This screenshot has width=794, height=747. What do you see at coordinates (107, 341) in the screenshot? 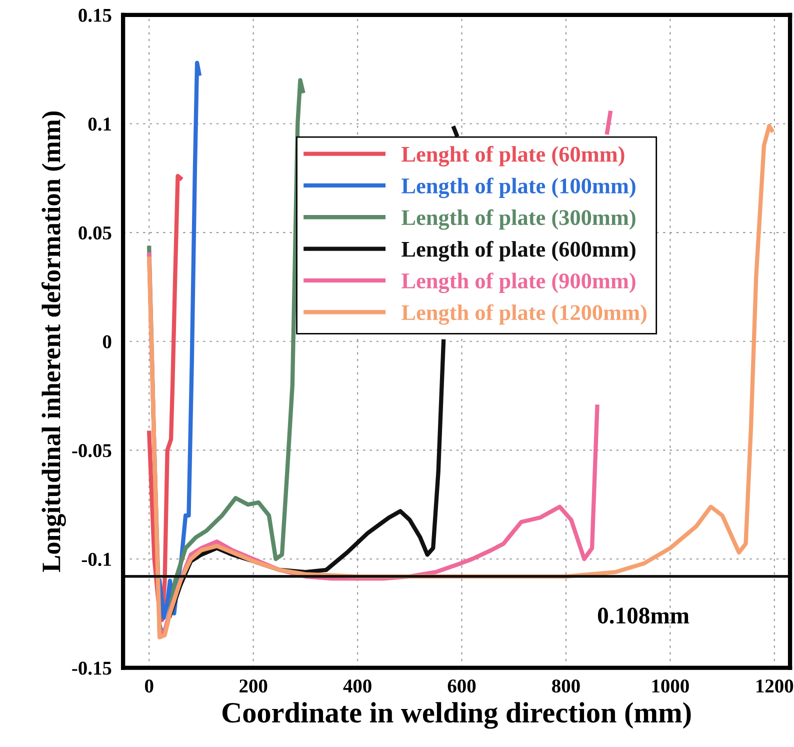
I see `y-tick-label: 0` at bounding box center [107, 341].